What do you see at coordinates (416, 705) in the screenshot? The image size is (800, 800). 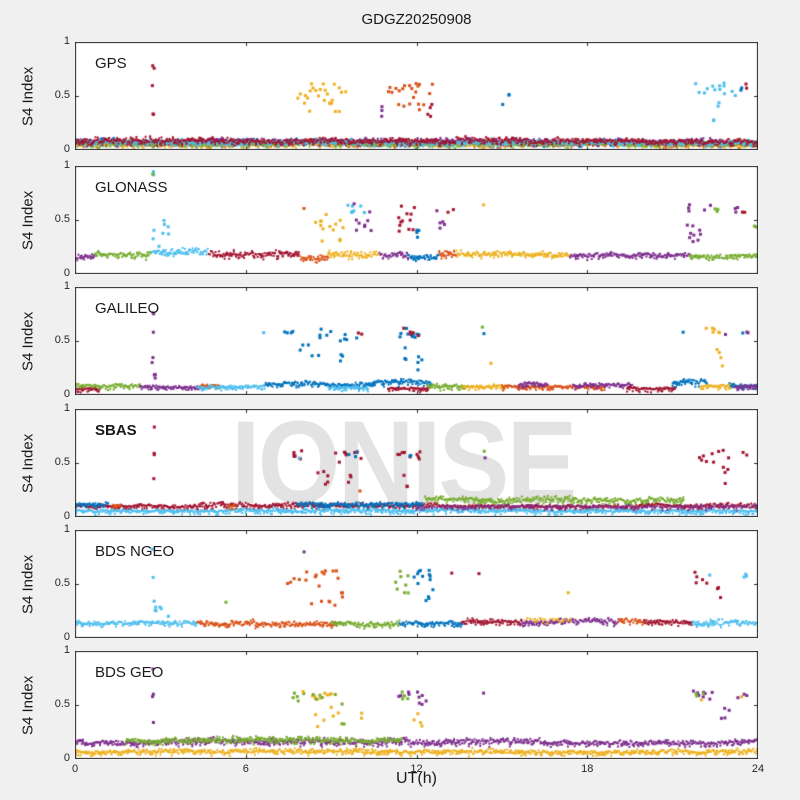 I see `scatter-canvas-bds-geo` at bounding box center [416, 705].